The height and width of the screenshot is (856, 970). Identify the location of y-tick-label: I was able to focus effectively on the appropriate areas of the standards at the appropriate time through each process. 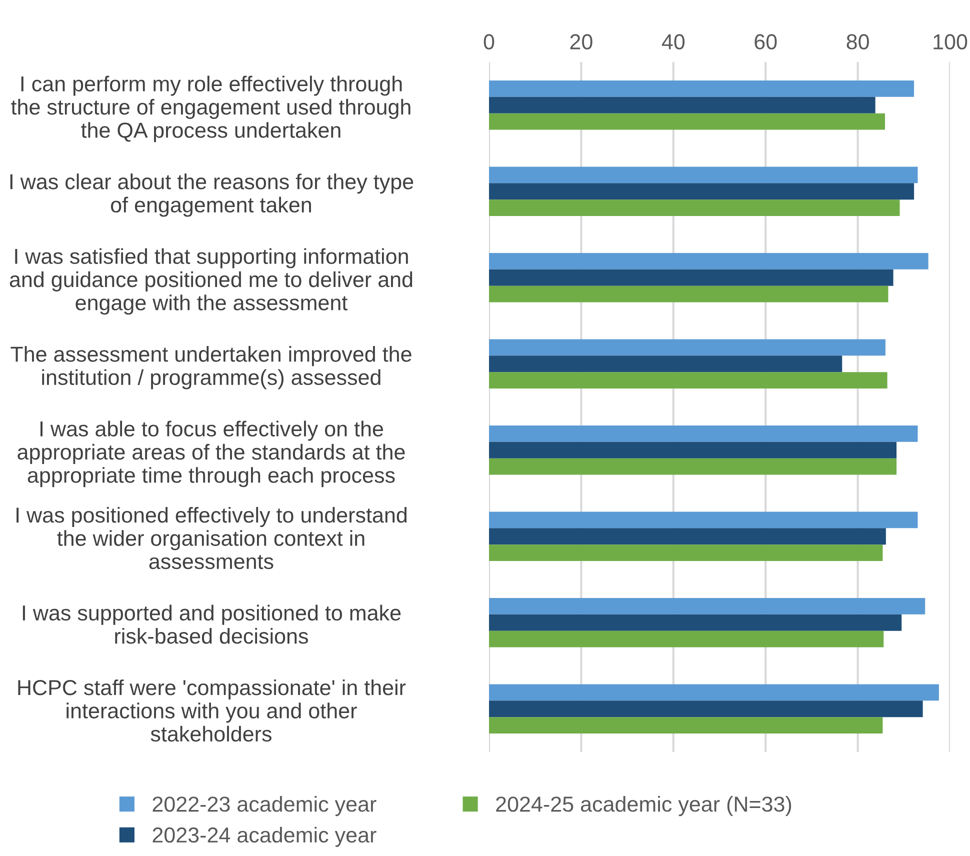
(211, 454).